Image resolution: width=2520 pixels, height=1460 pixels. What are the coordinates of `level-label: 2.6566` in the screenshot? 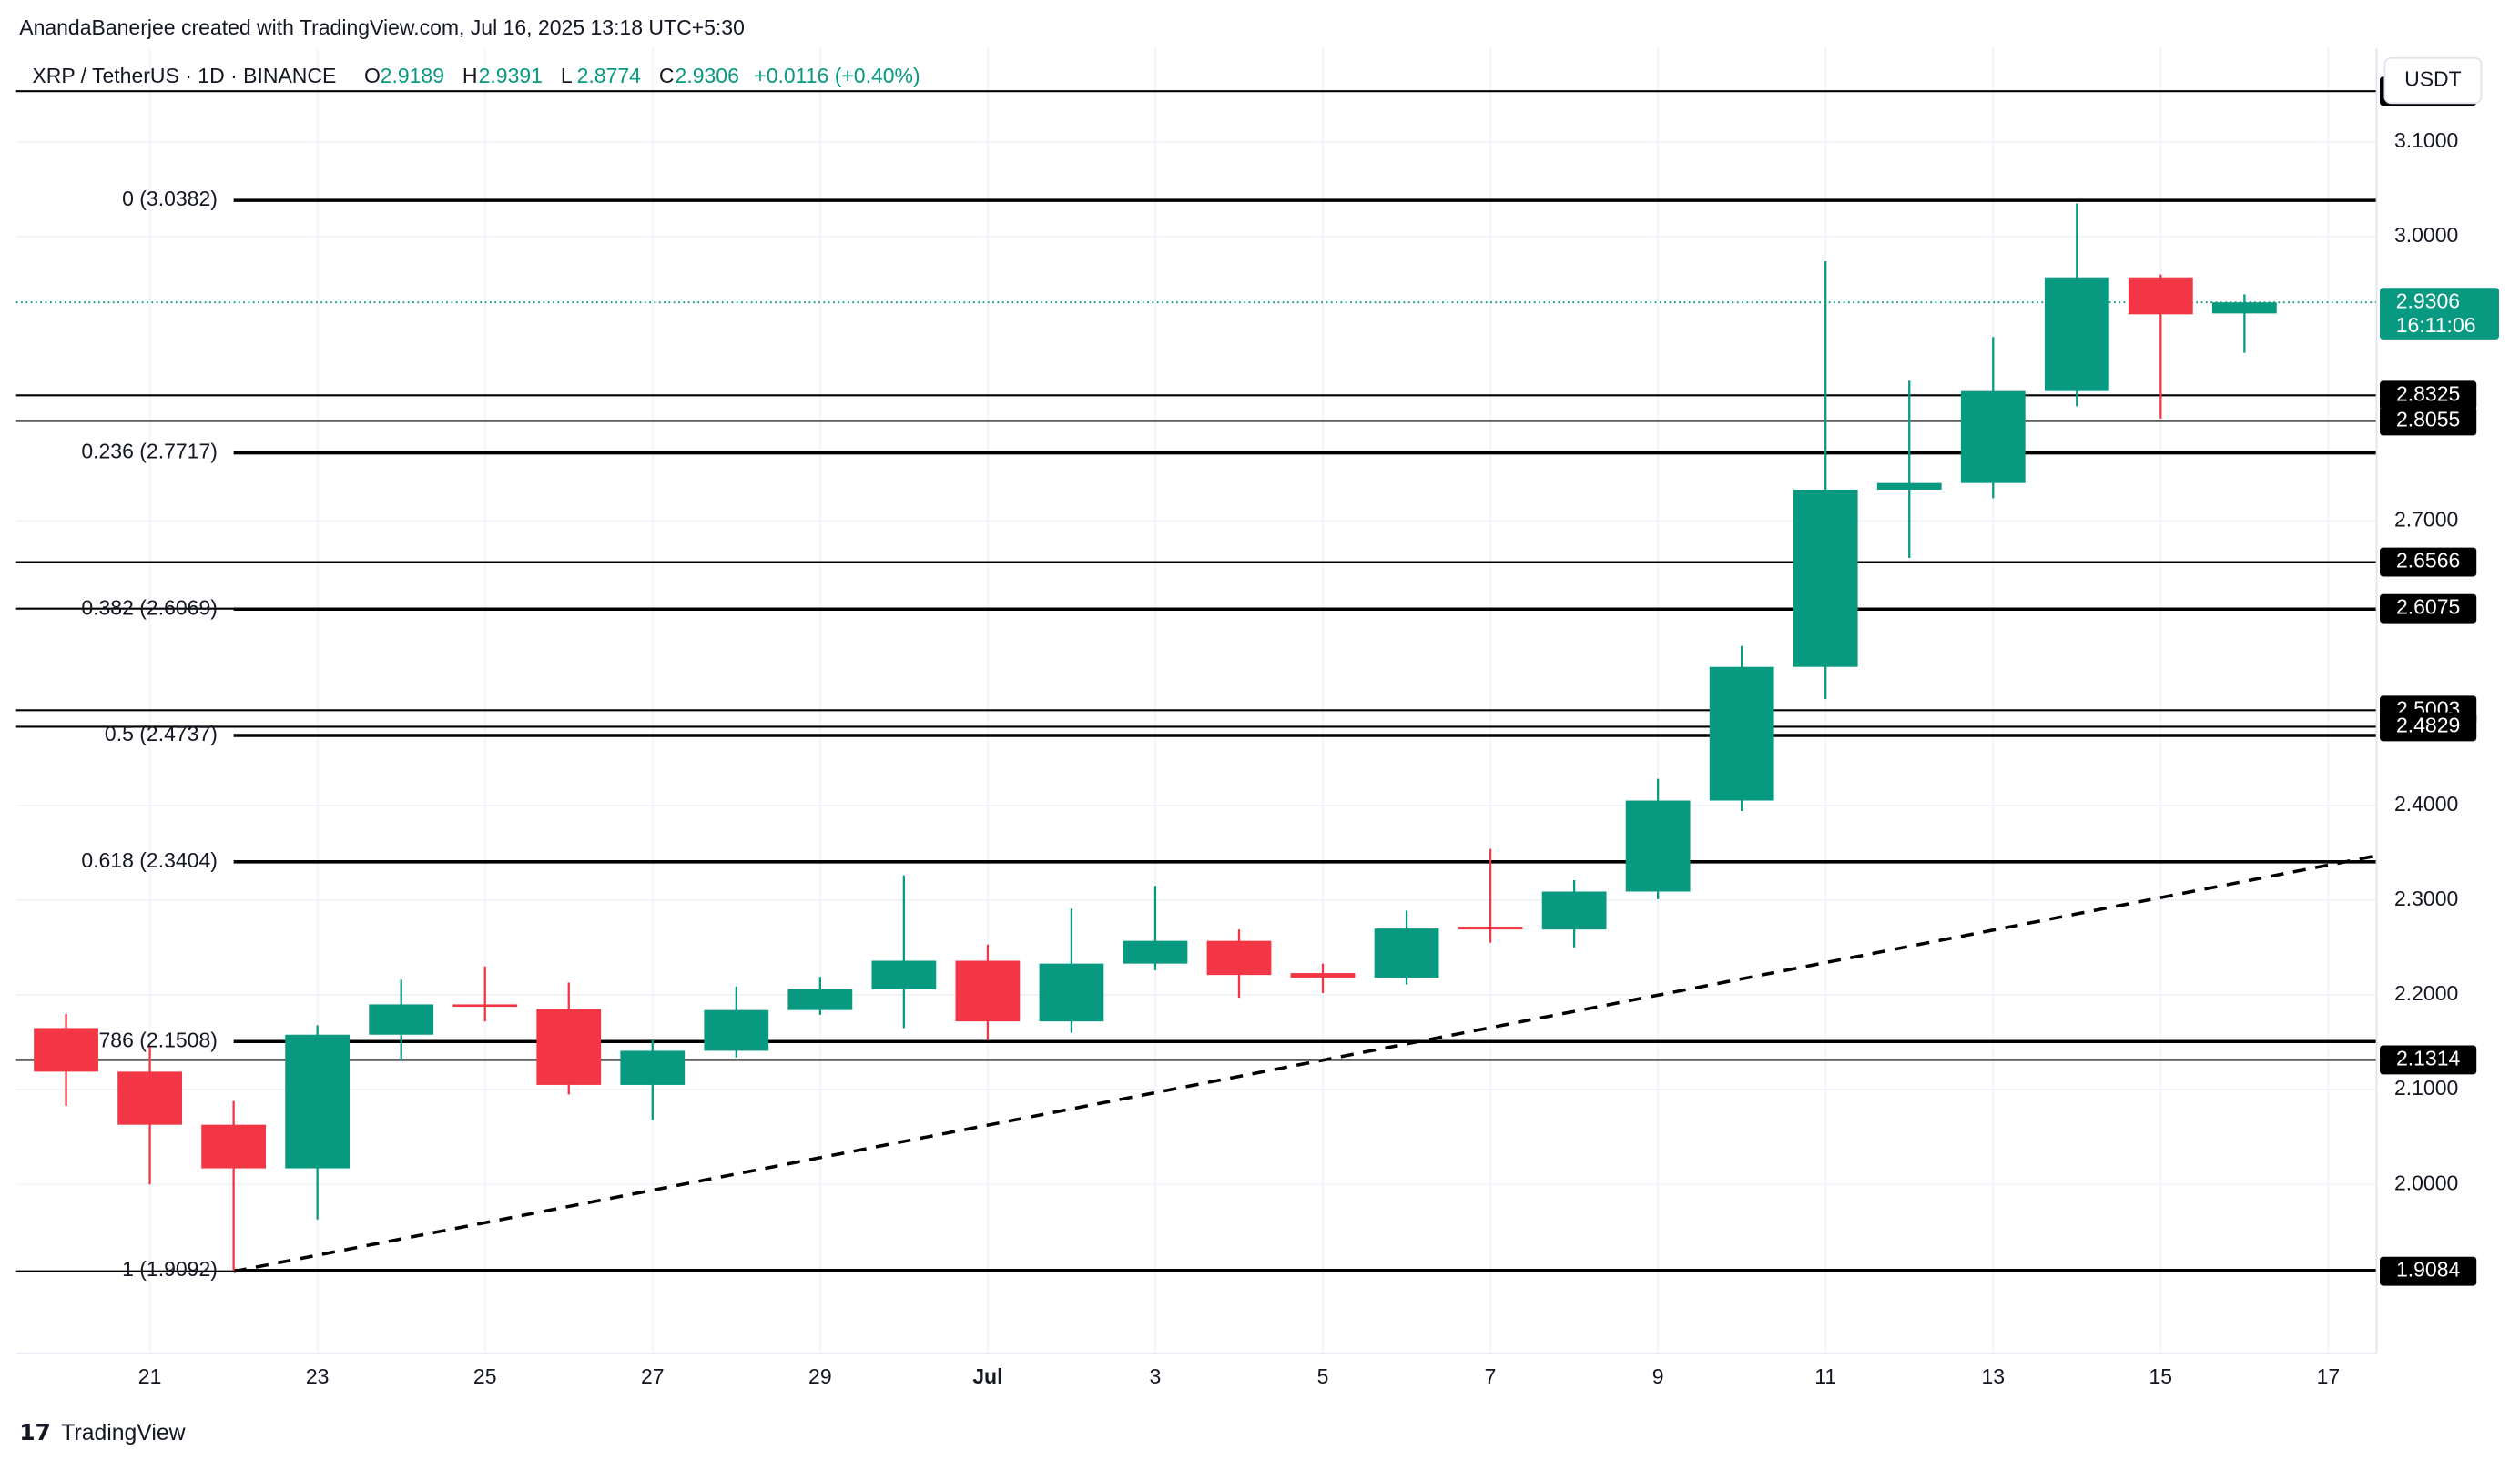 It's located at (2428, 561).